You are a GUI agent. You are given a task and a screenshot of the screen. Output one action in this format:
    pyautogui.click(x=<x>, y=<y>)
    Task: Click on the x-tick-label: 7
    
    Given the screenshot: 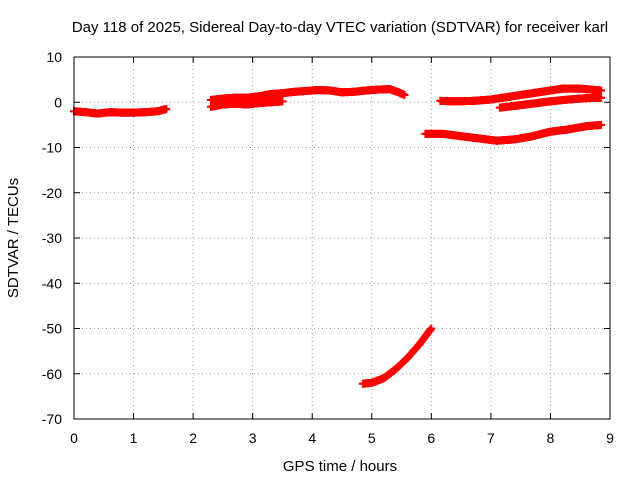 What is the action you would take?
    pyautogui.click(x=491, y=438)
    